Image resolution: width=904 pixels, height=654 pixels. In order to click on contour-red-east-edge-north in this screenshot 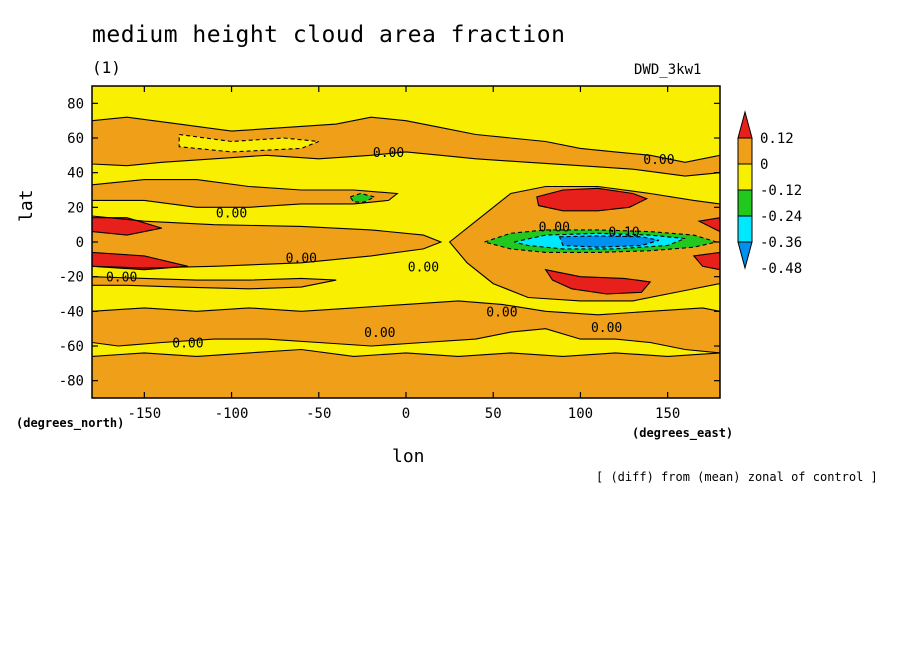, I will do `click(708, 225)`.